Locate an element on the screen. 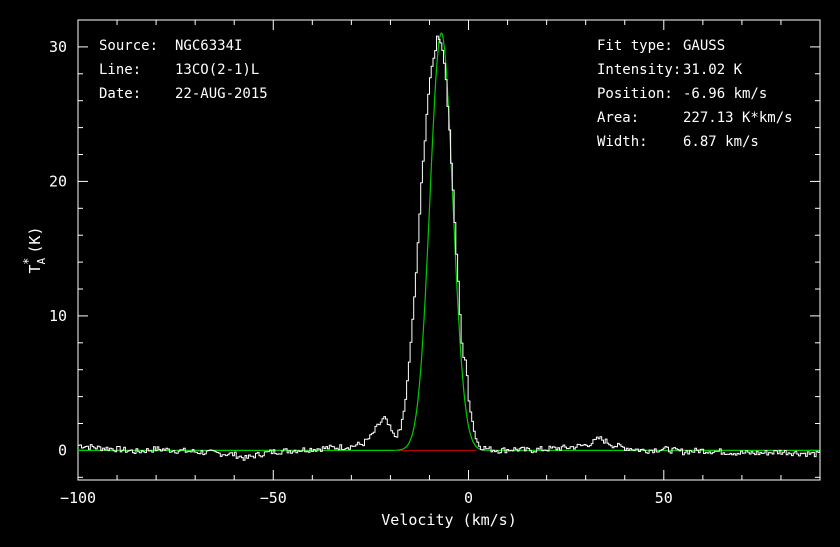  info-right-key: Position: is located at coordinates (635, 94).